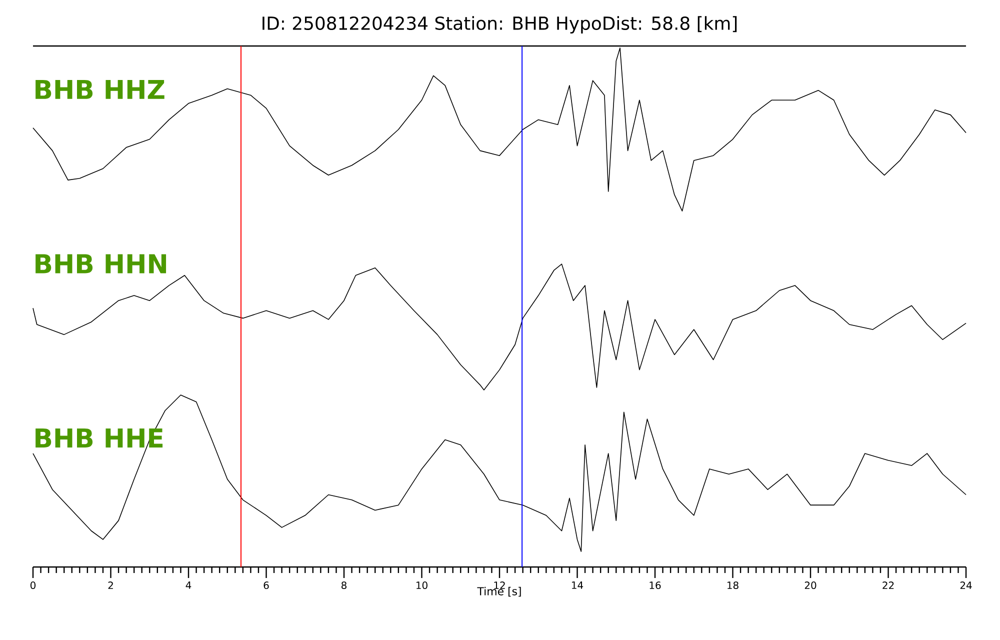  I want to click on x-tick-label: 24, so click(966, 585).